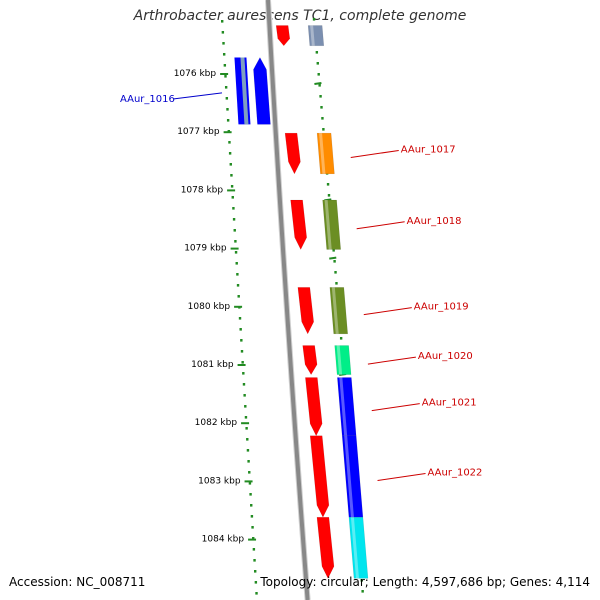 This screenshot has width=600, height=600. I want to click on gene-label: AAur_1019, so click(441, 307).